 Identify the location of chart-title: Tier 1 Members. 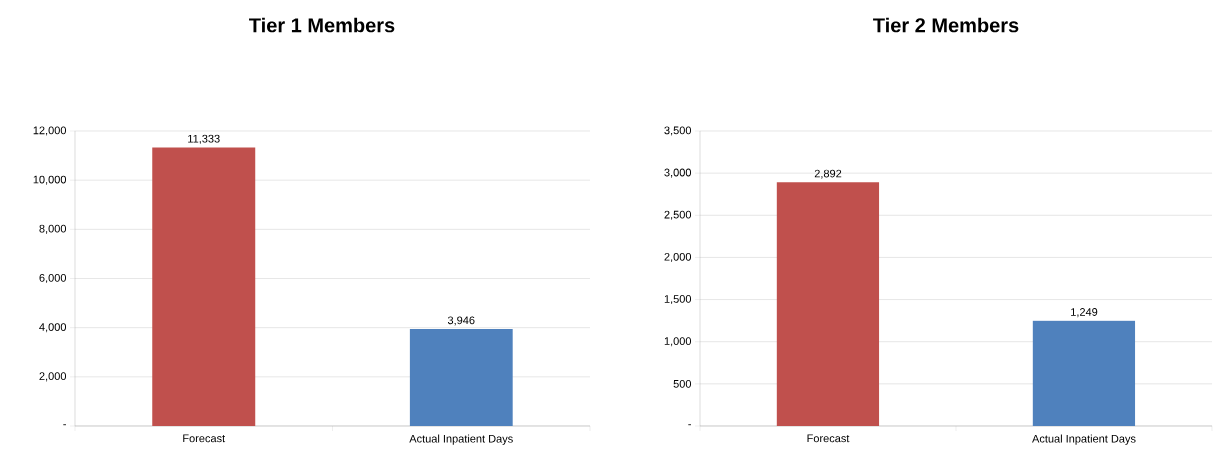
(322, 25).